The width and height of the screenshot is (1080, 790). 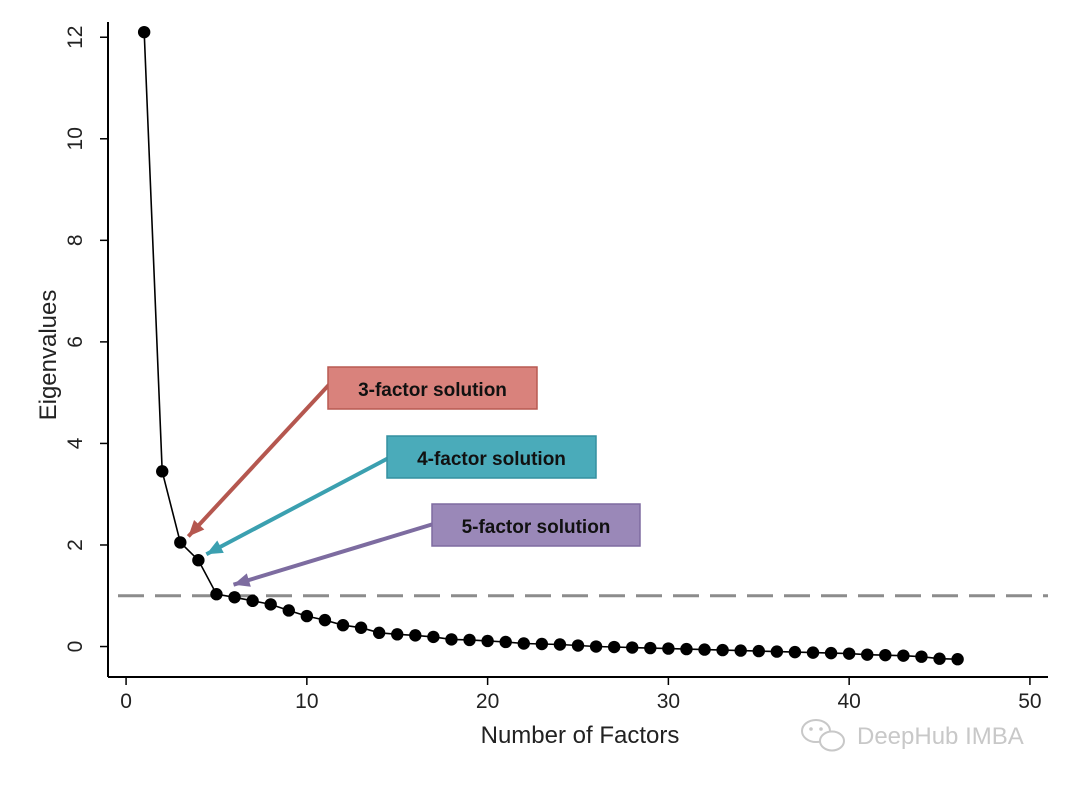 I want to click on x-tick-label: 20, so click(x=487, y=701).